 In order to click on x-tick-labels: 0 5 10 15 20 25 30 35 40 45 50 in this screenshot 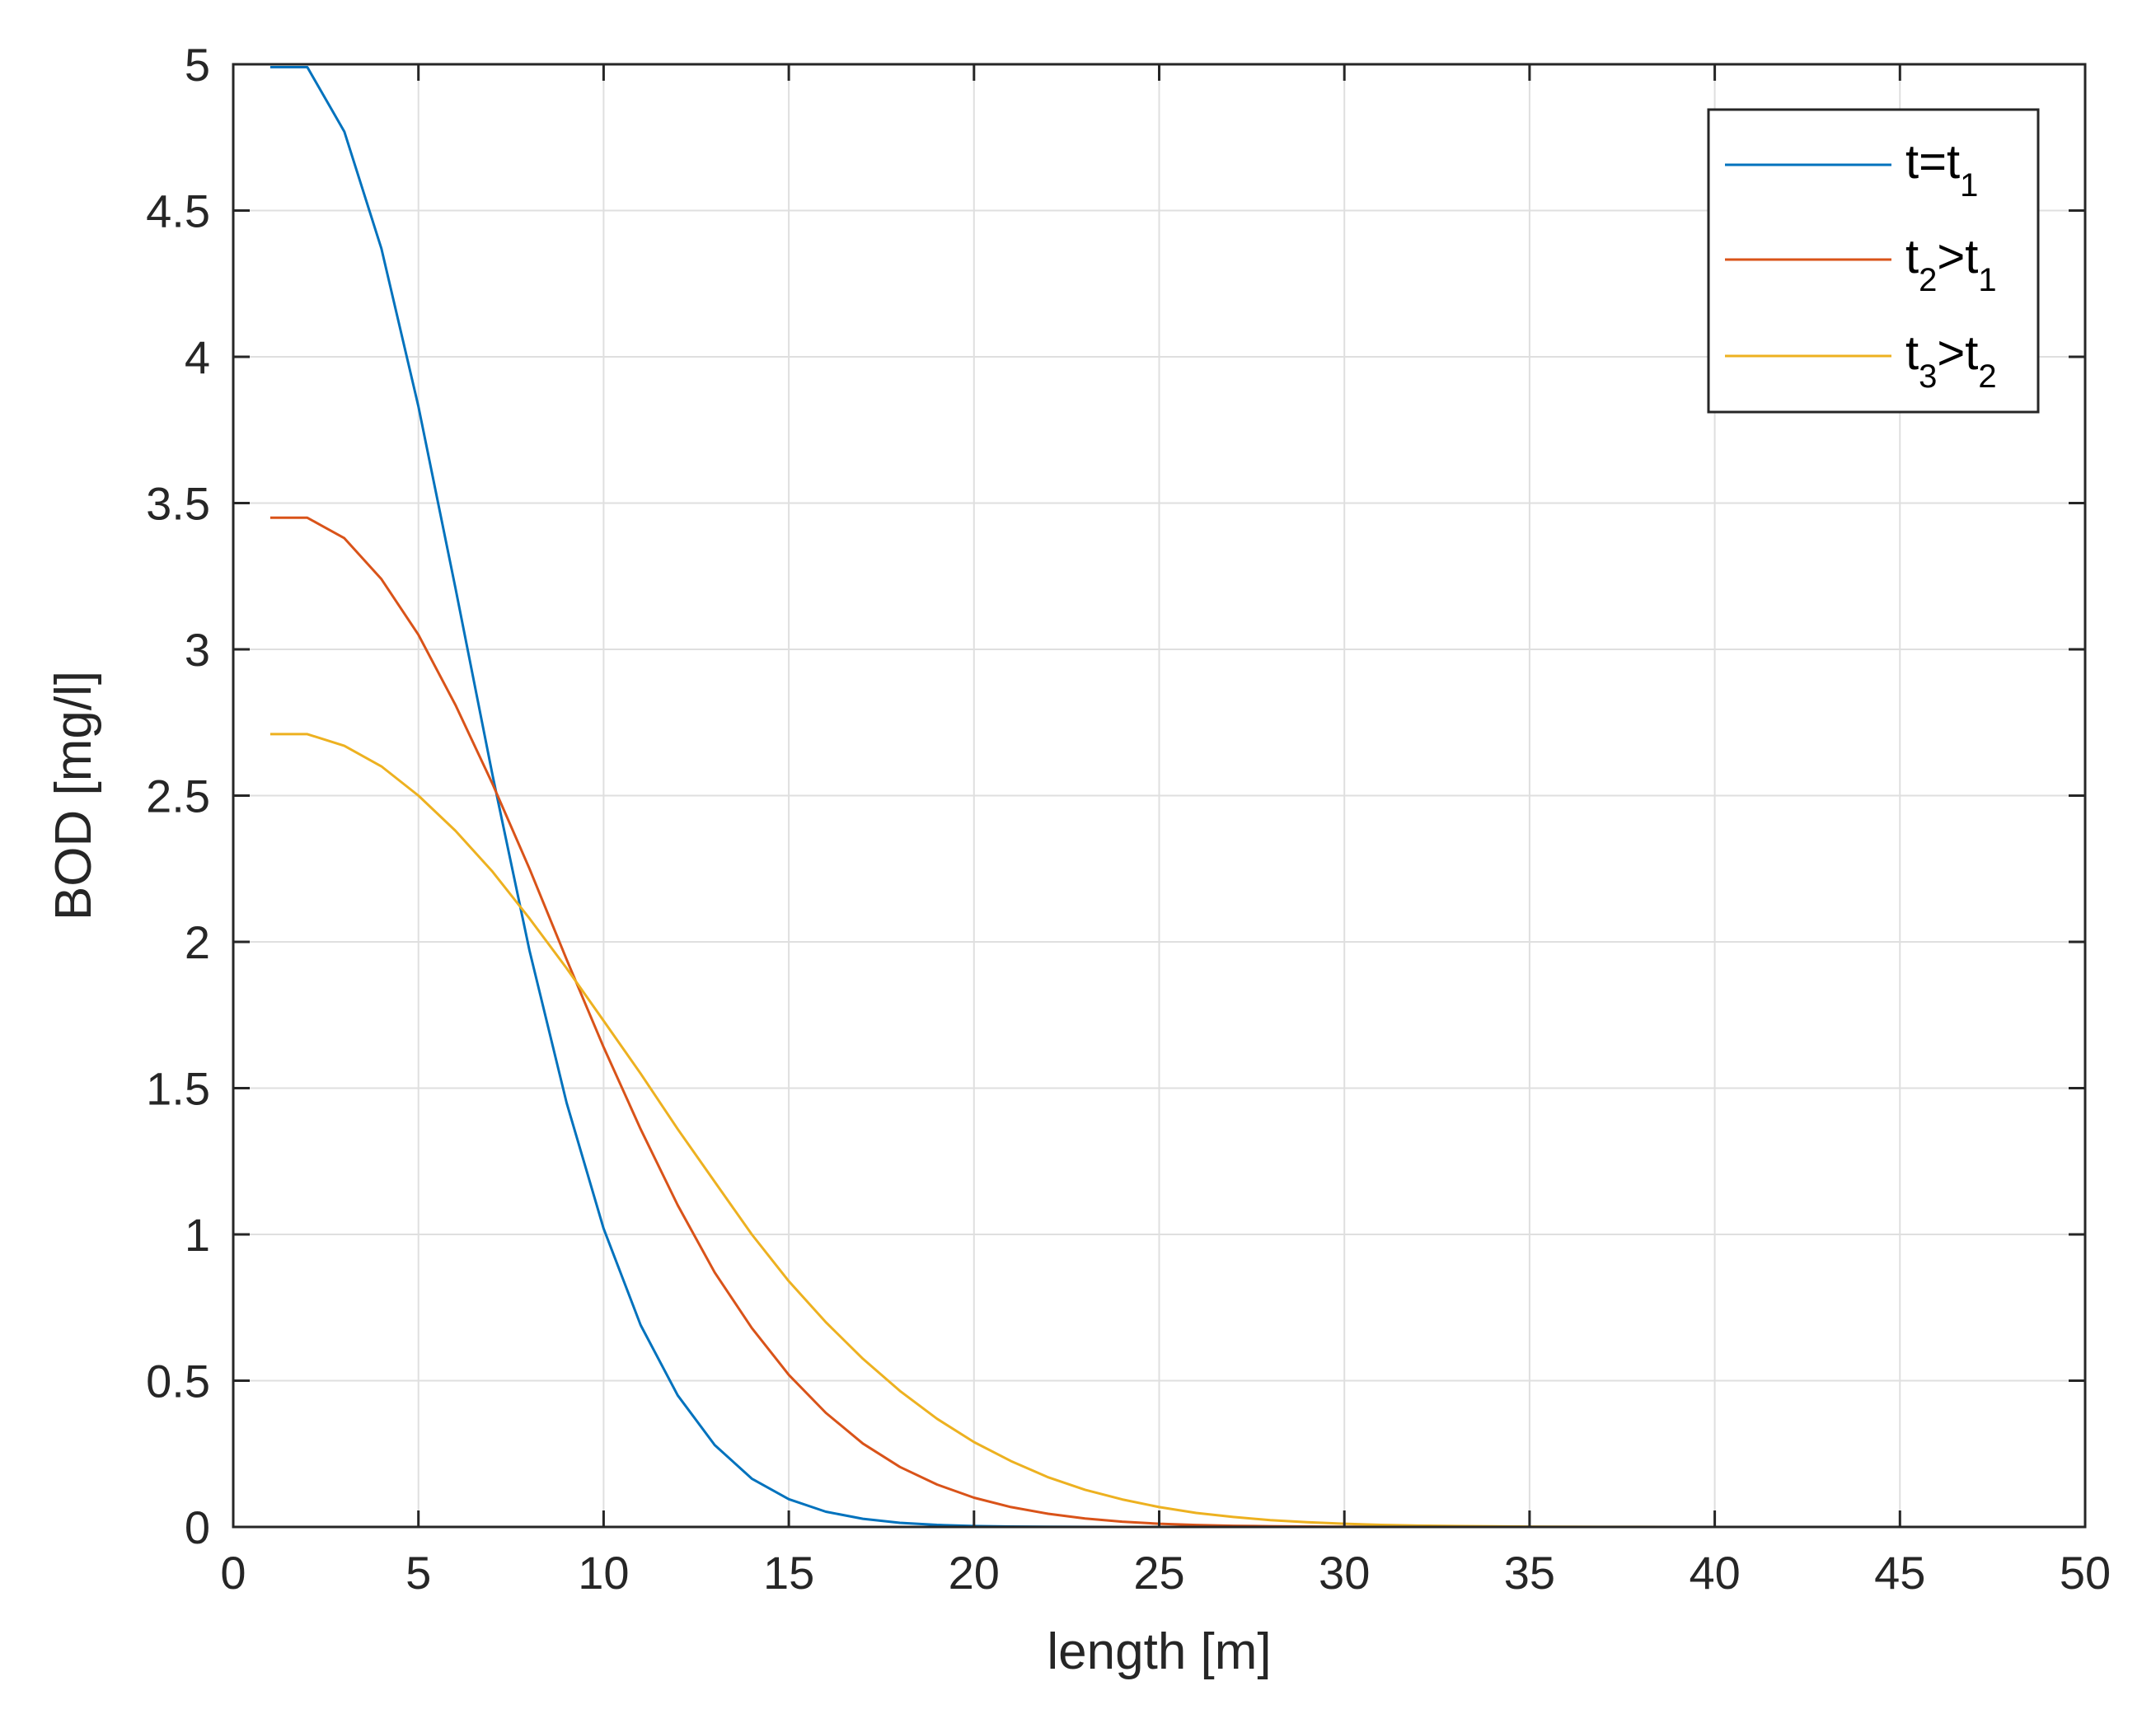, I will do `click(1165, 1573)`.